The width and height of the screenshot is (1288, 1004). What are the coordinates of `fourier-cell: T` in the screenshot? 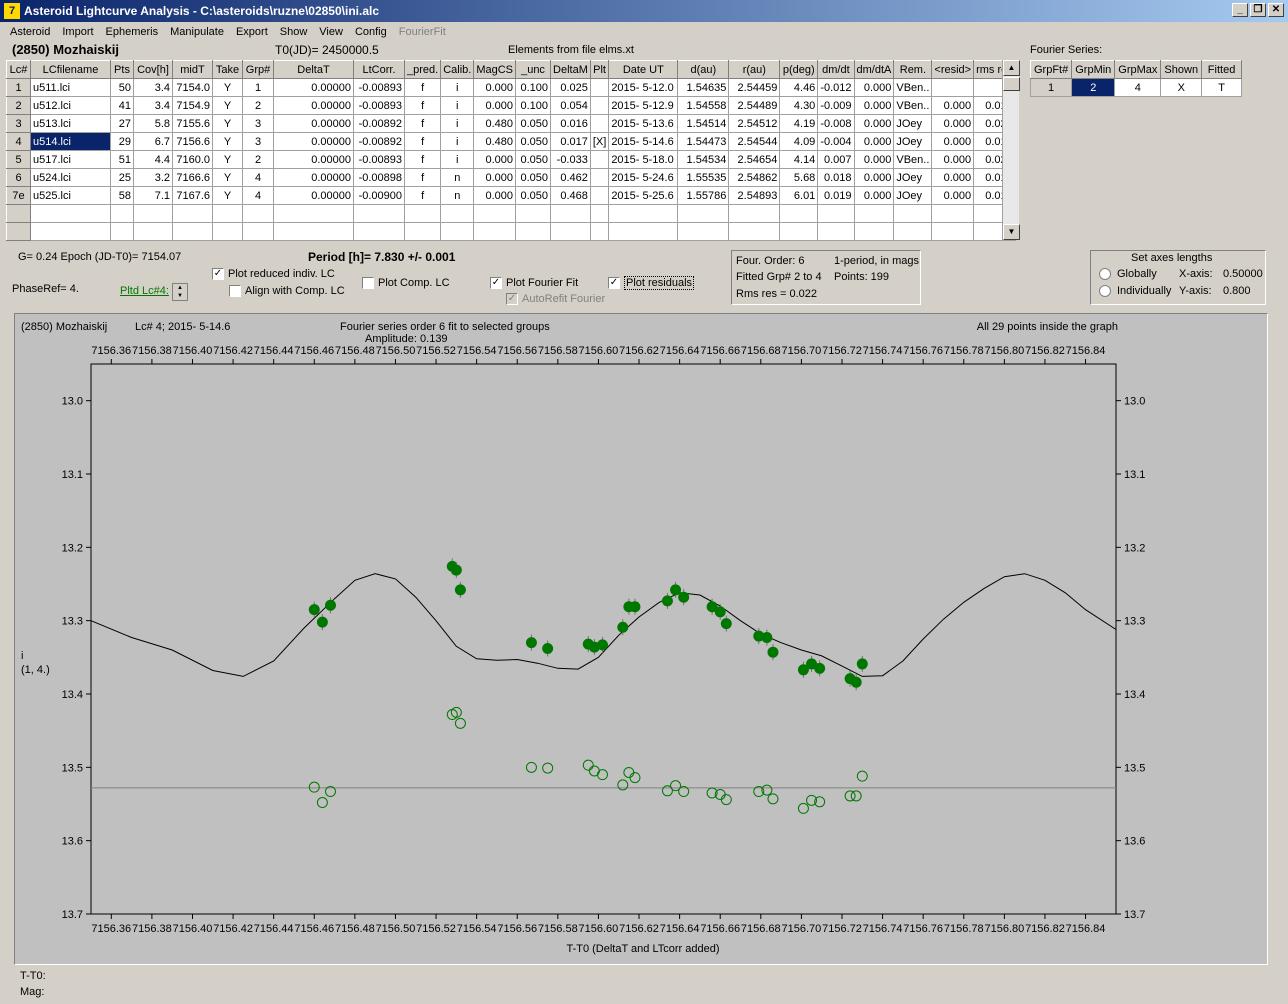 It's located at (1222, 87).